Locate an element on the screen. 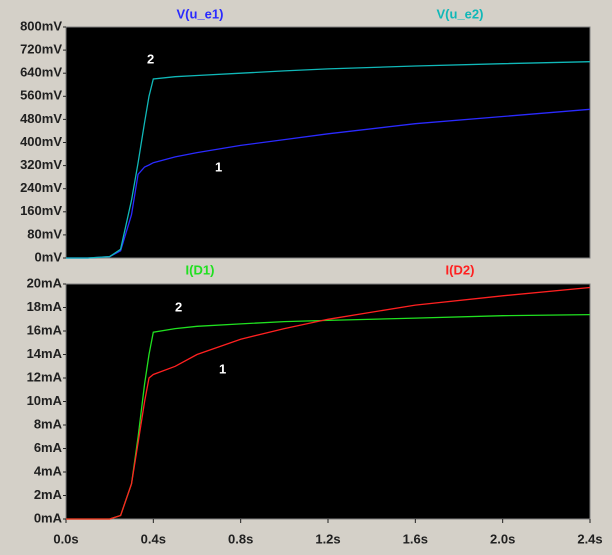 This screenshot has width=612, height=555. y-tick-label: 560mV is located at coordinates (41, 95).